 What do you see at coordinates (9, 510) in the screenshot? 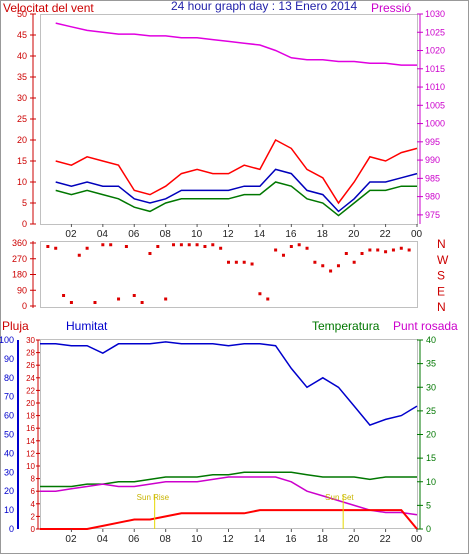
I see `humidity-tick-label: 10` at bounding box center [9, 510].